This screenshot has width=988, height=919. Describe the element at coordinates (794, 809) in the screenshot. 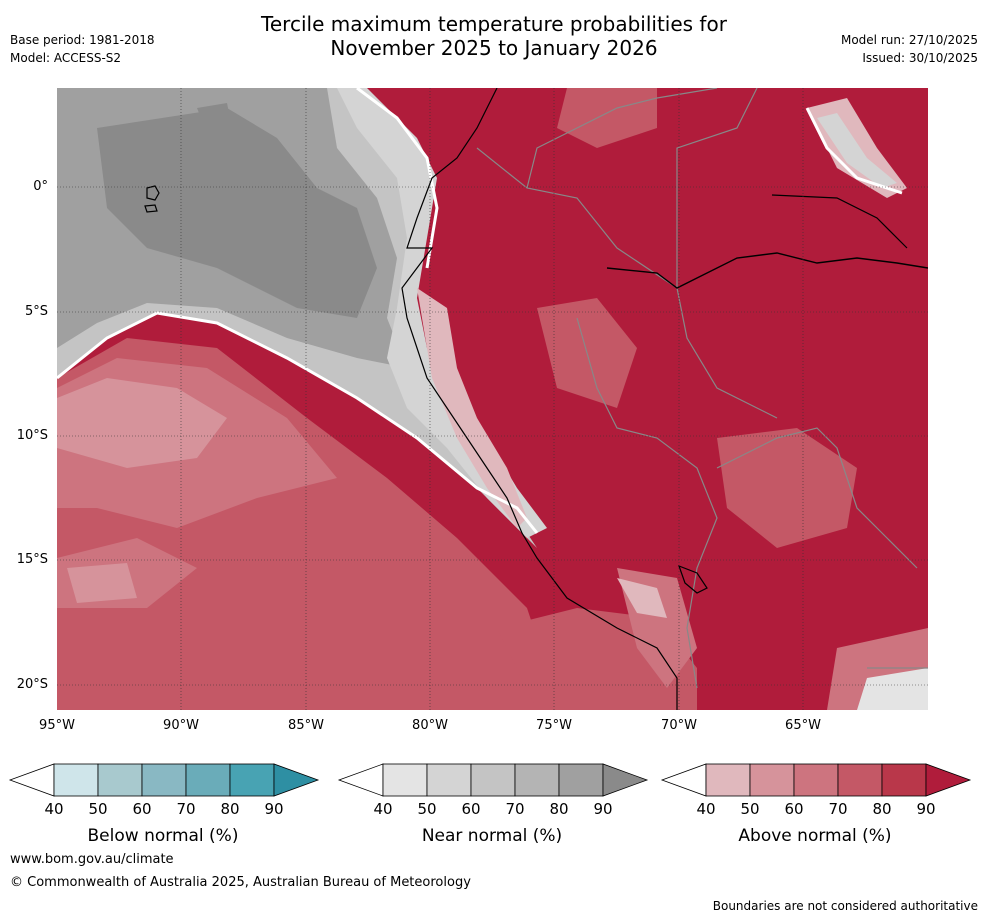

I see `colorbar-above-tick-60: 60` at that location.